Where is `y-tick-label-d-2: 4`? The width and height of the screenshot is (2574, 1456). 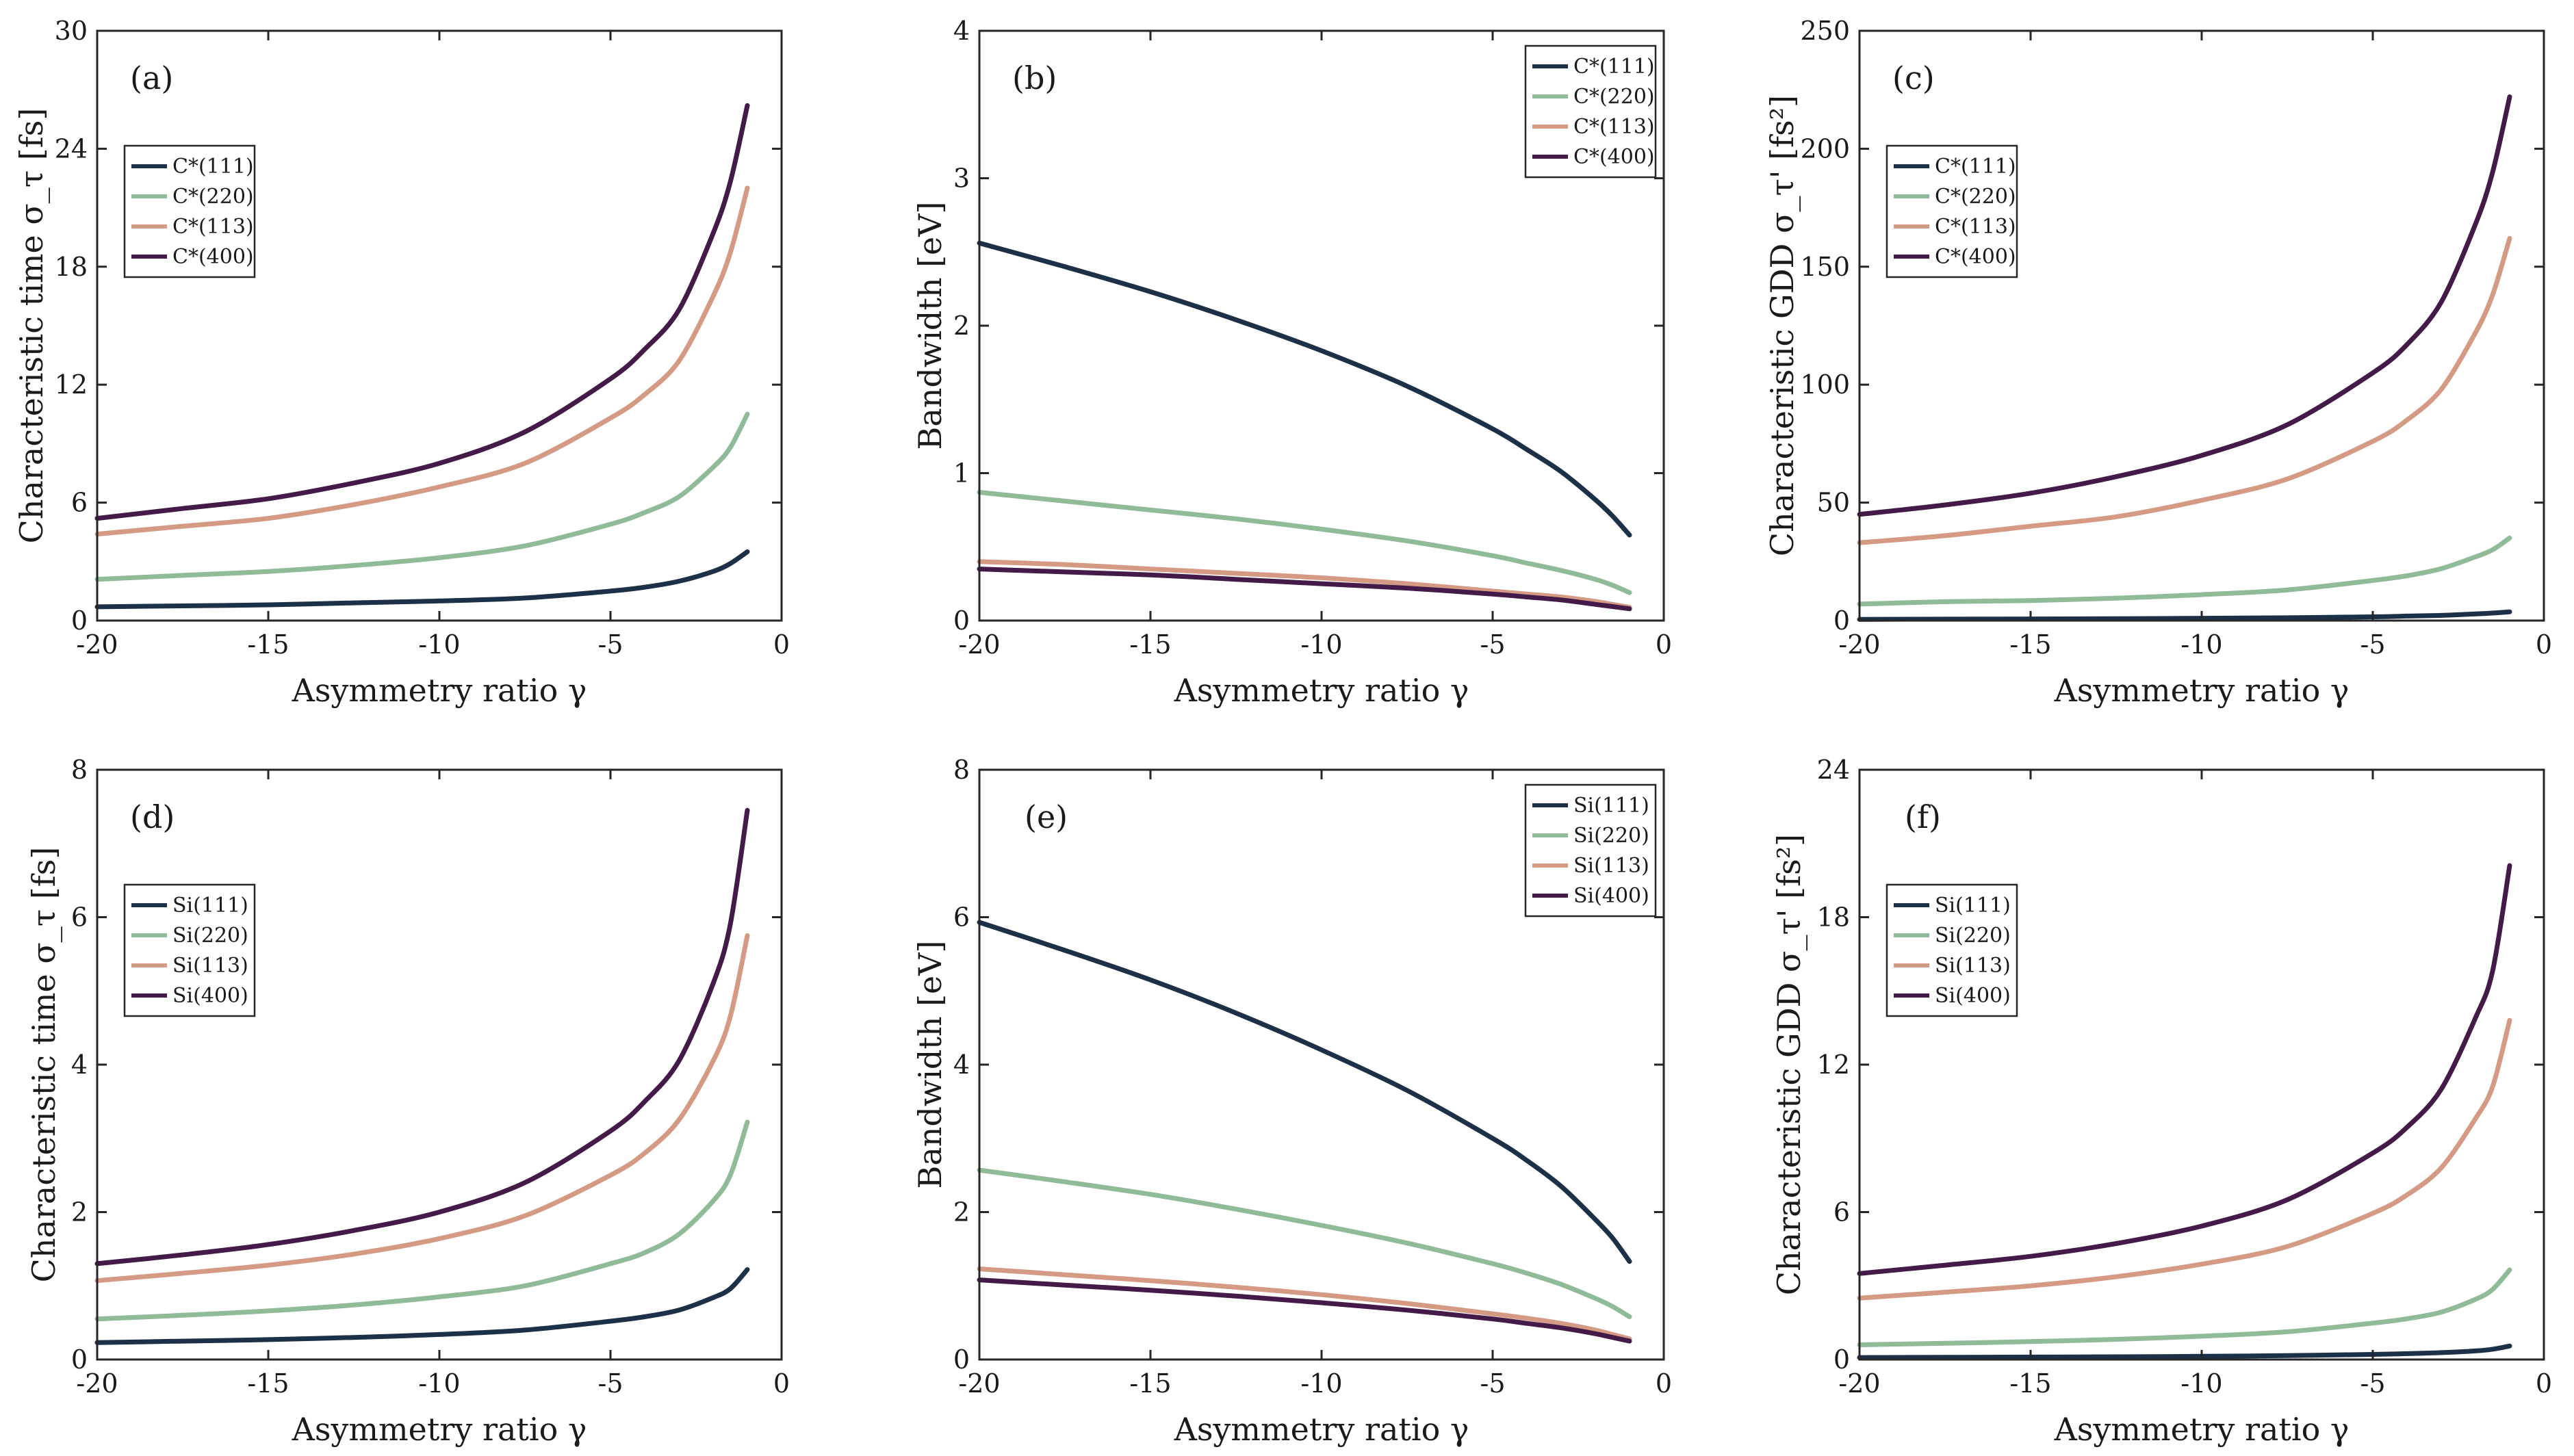
y-tick-label-d-2: 4 is located at coordinates (79, 1065).